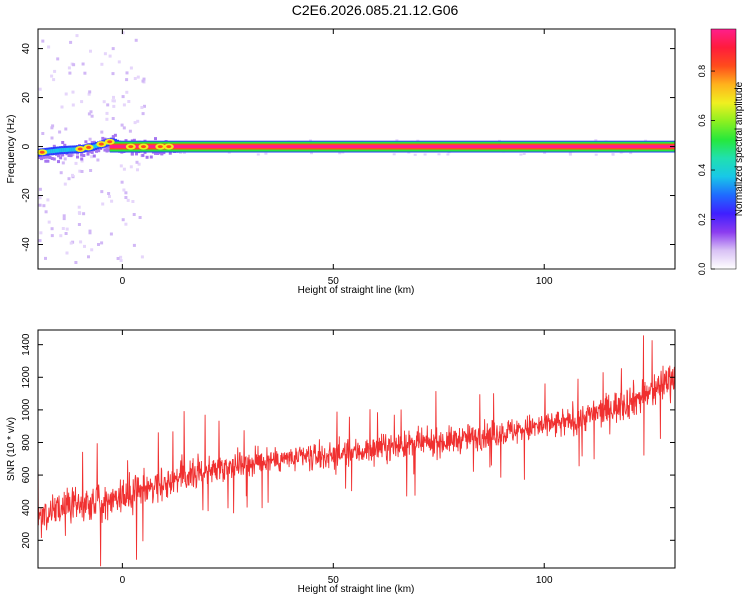  Describe the element at coordinates (702, 219) in the screenshot. I see `colorbar-tick-label: 0.2` at that location.